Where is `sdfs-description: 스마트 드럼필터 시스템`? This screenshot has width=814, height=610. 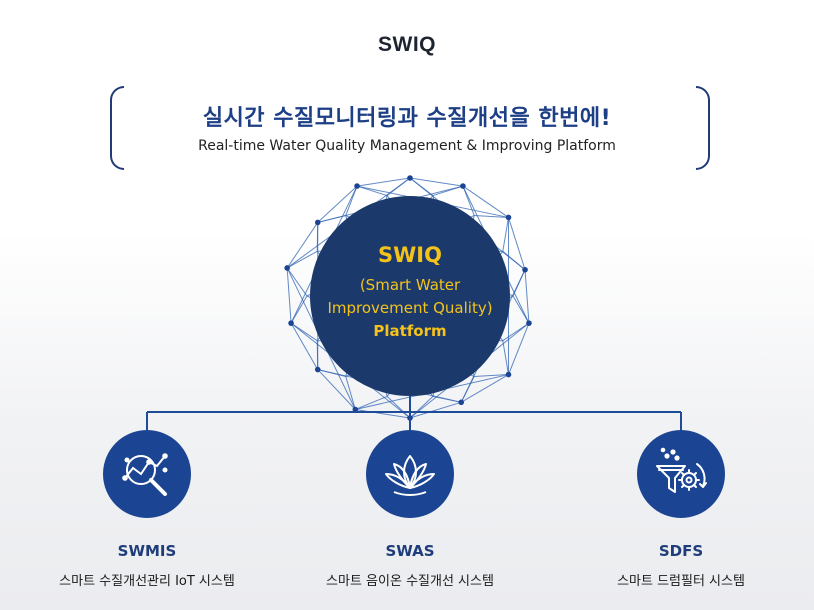 sdfs-description: 스마트 드럼필터 시스템 is located at coordinates (681, 581).